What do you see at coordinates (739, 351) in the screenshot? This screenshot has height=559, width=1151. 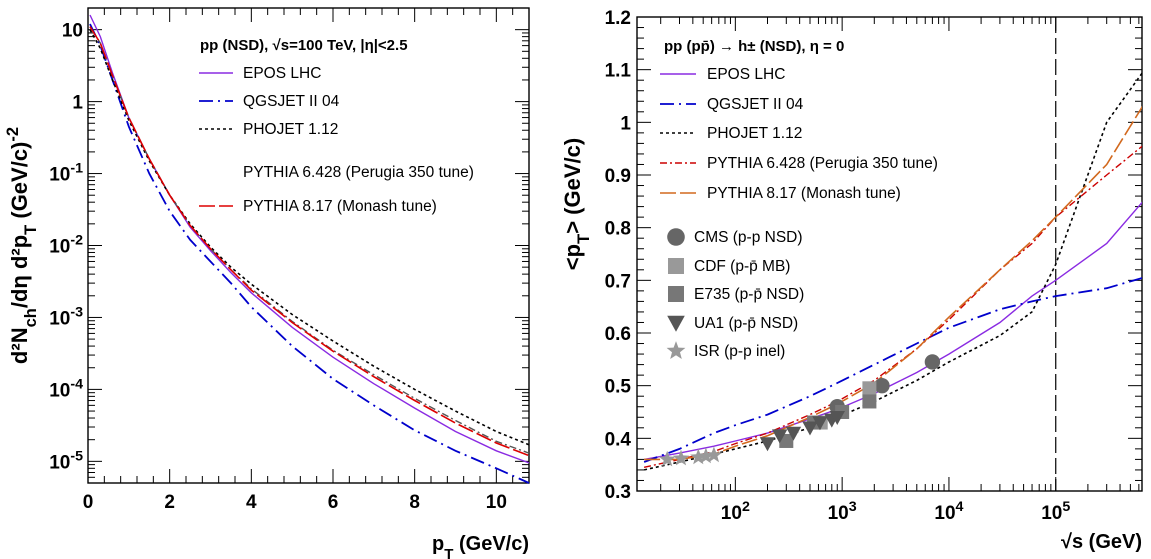 I see `legend-entry: ISR (p-p inel)` at bounding box center [739, 351].